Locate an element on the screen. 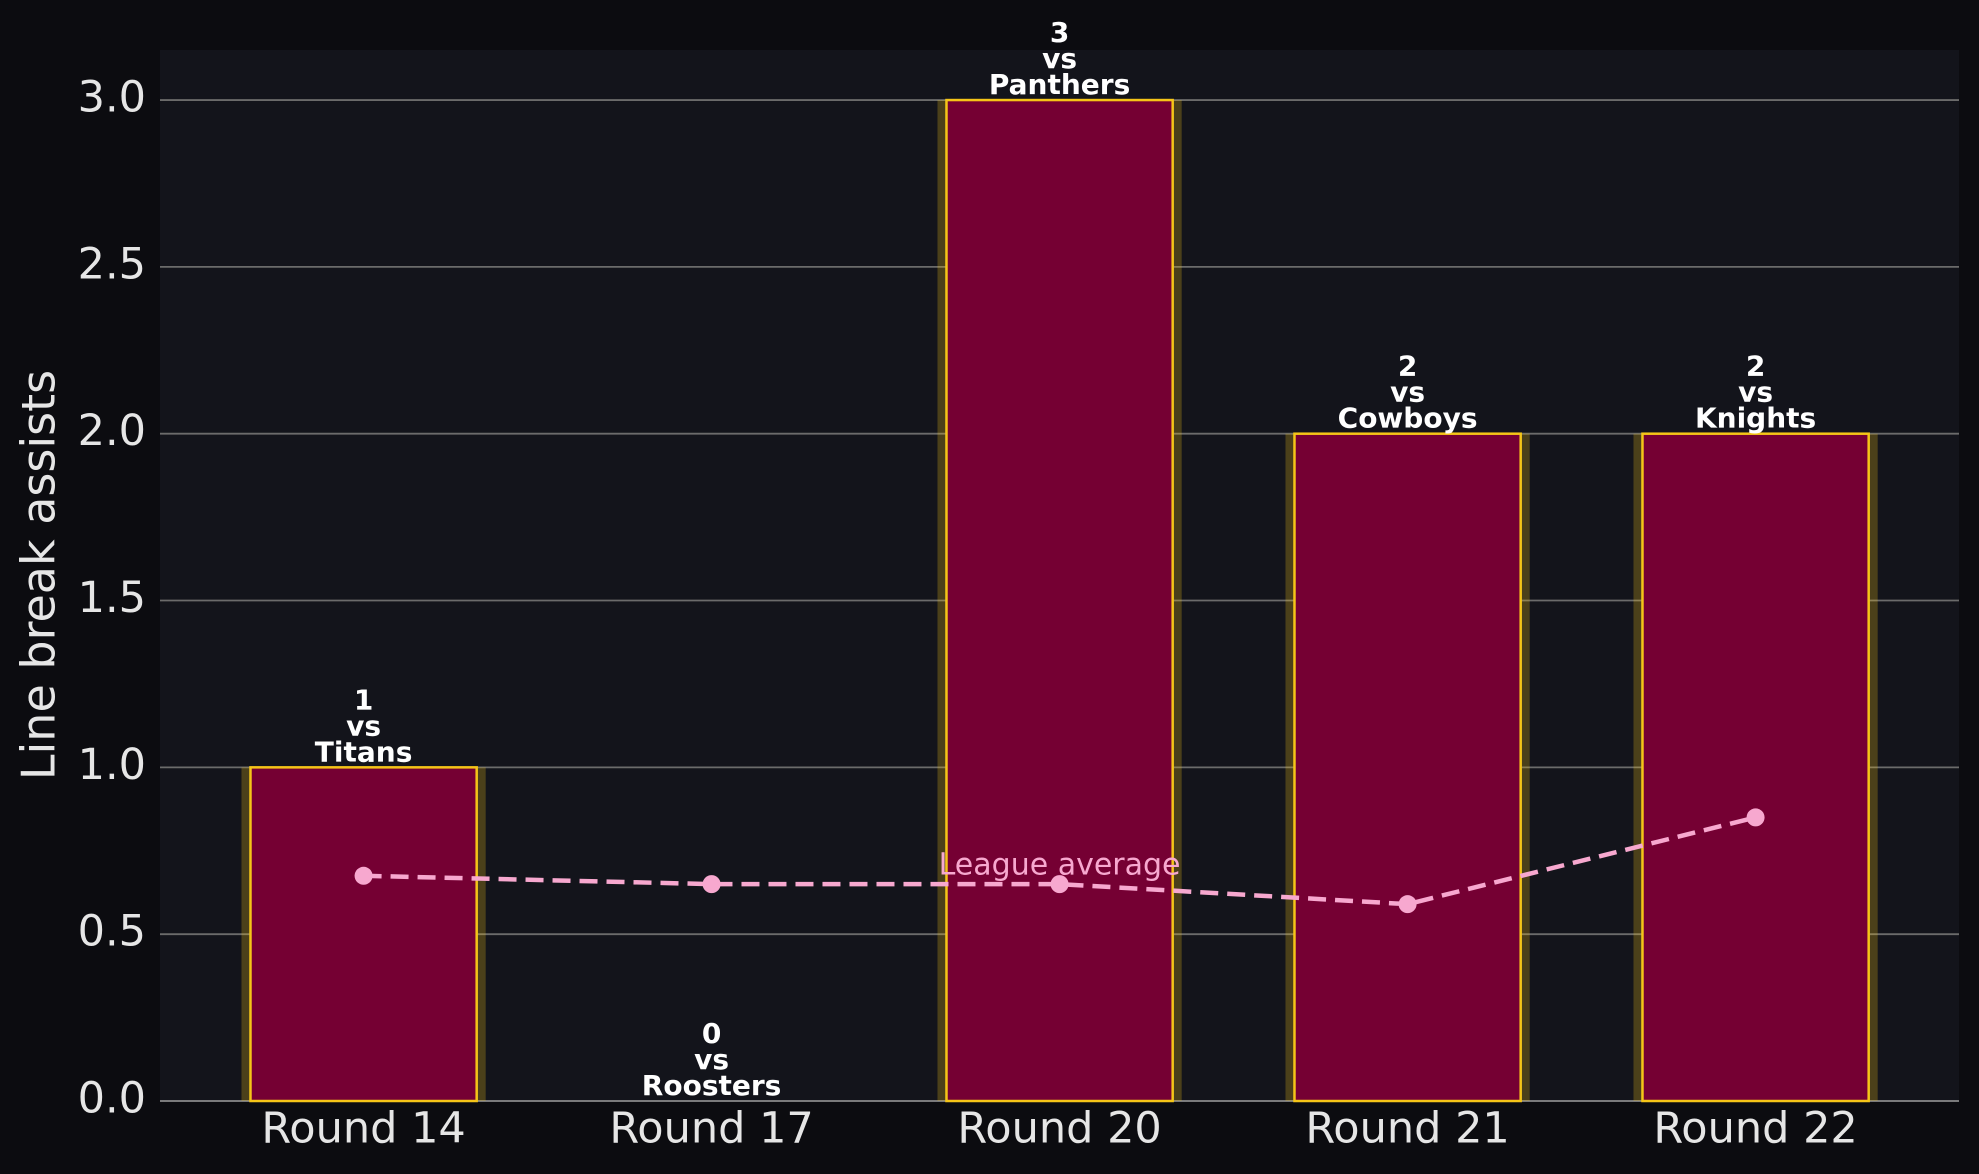 This screenshot has width=1979, height=1174. data-label-opponent: Knights is located at coordinates (1755, 418).